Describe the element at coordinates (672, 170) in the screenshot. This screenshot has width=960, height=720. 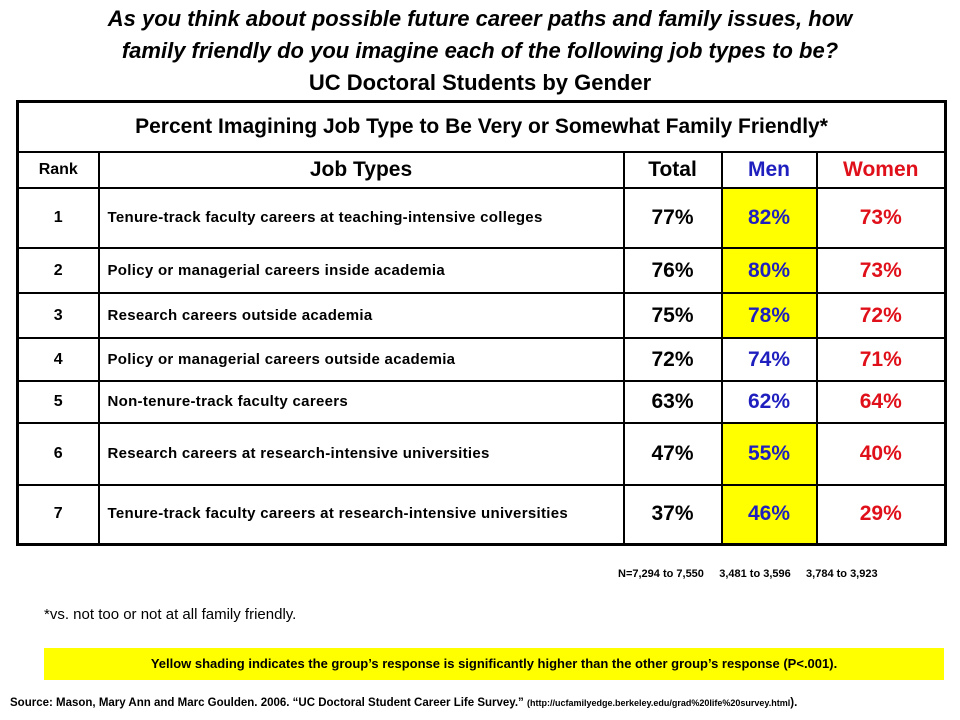
I see `header-cell: Total` at that location.